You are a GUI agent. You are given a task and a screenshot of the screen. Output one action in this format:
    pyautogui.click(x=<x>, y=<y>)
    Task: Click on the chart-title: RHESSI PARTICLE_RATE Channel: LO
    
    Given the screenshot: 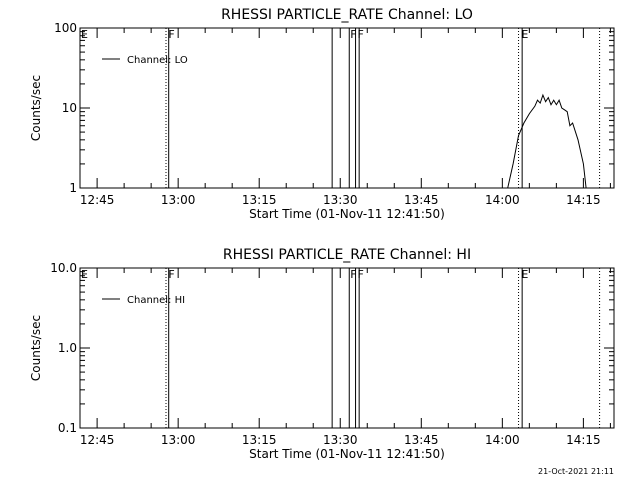 What is the action you would take?
    pyautogui.click(x=347, y=15)
    